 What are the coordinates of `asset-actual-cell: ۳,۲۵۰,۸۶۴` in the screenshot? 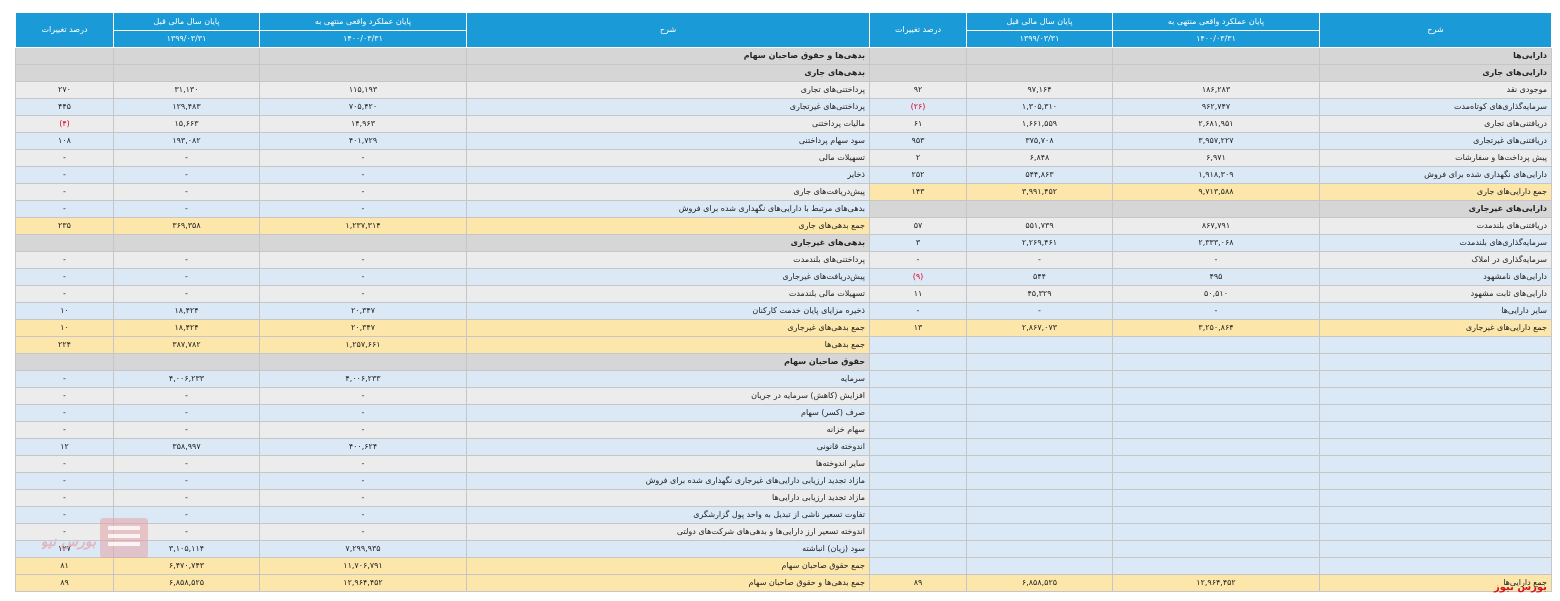 It's located at (1216, 328).